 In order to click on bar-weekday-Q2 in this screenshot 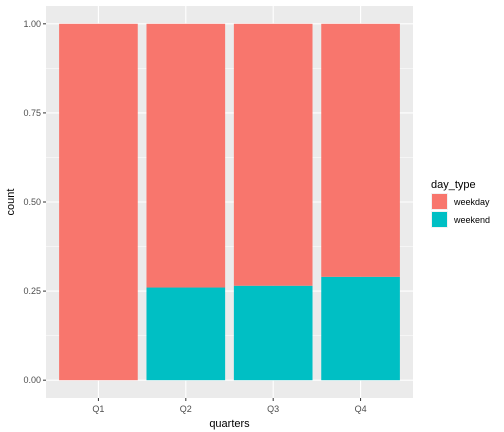, I will do `click(186, 155)`.